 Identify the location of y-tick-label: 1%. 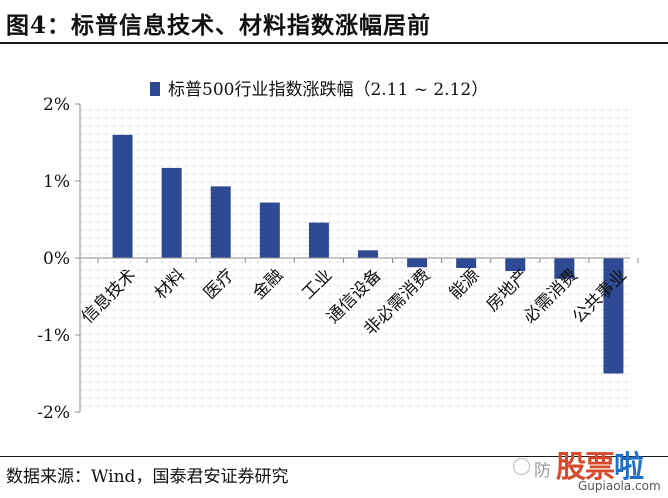
(56, 182).